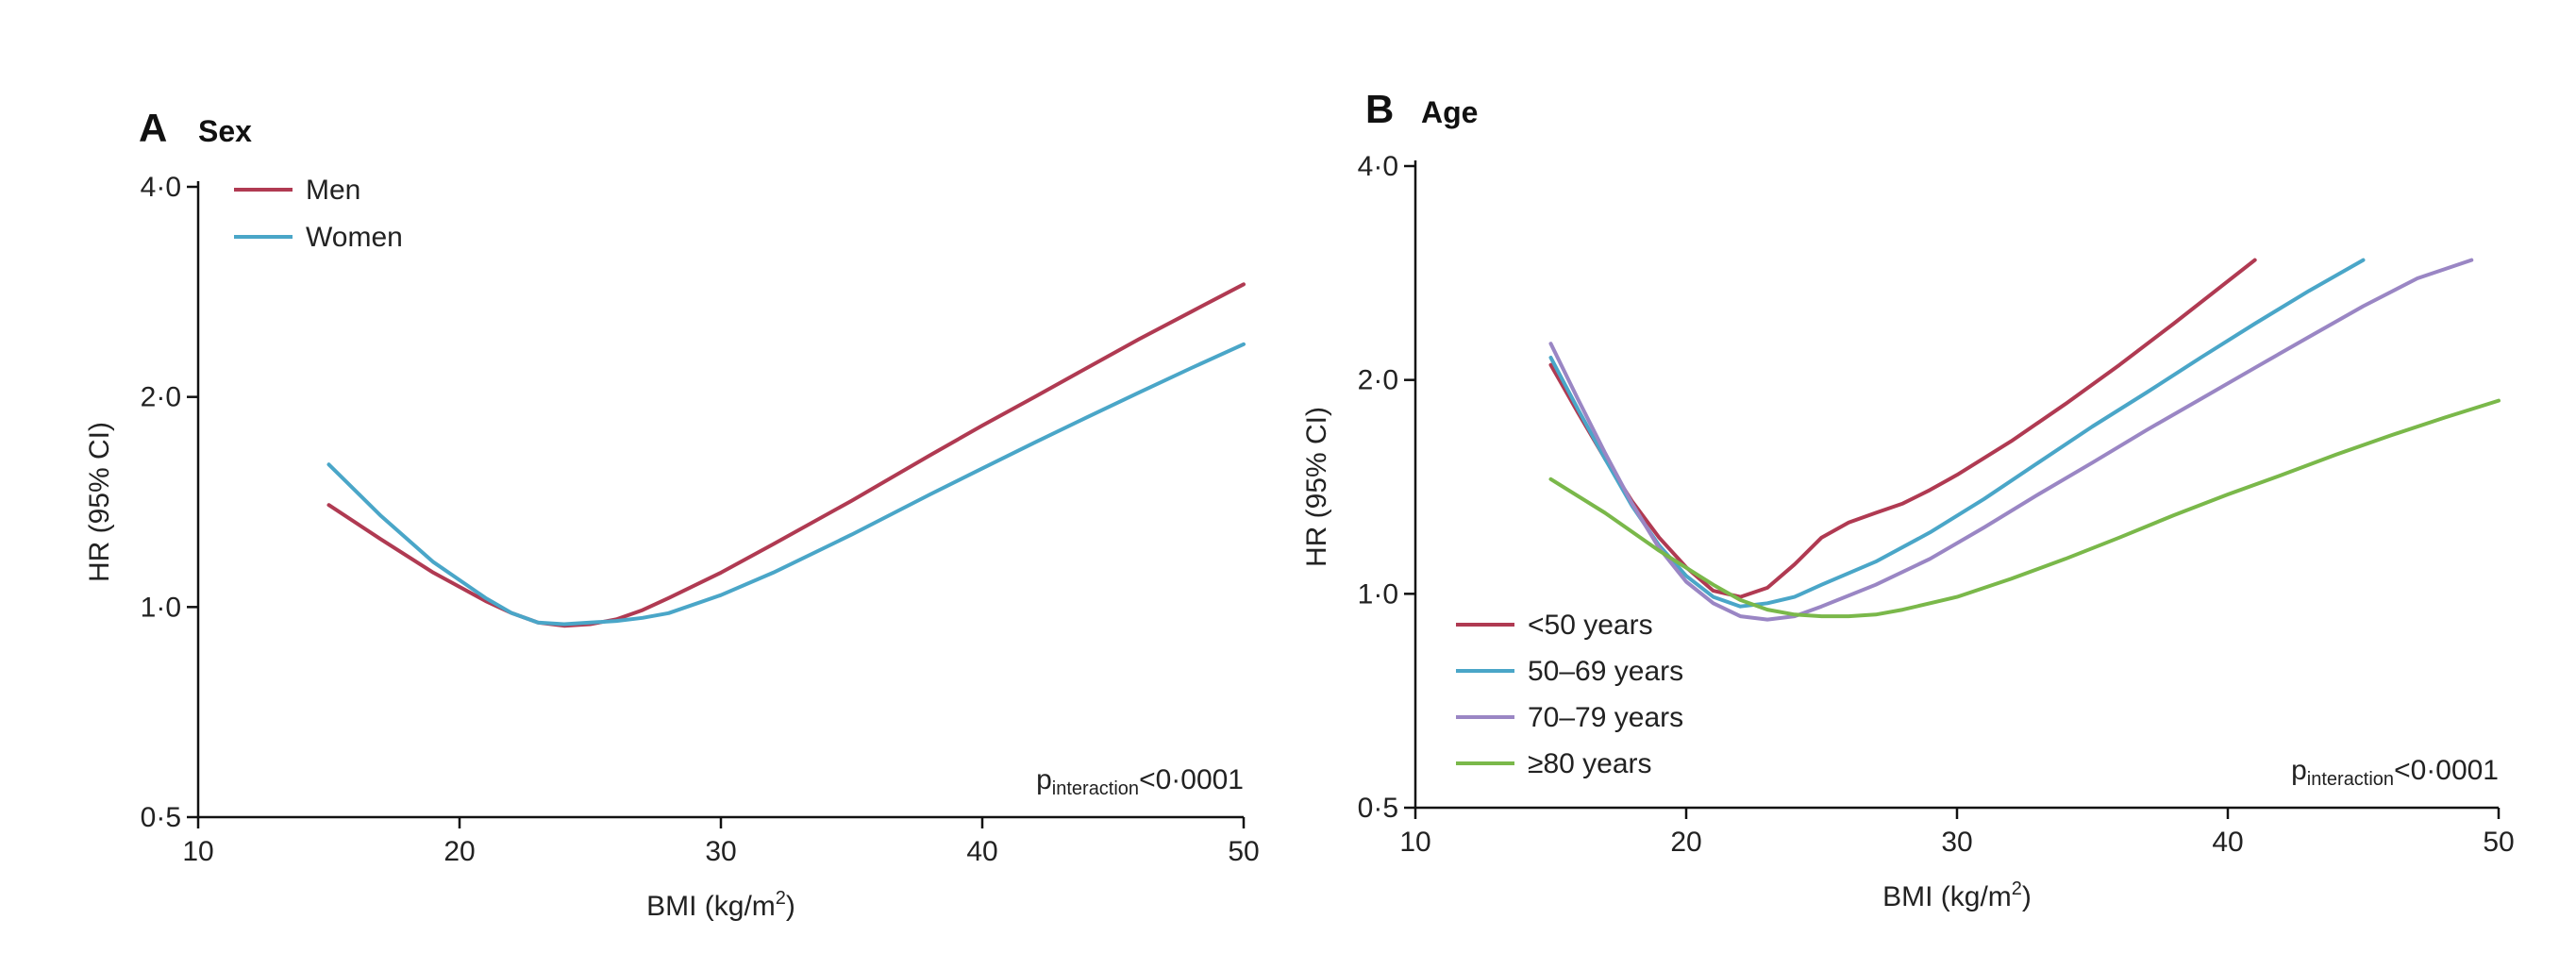 This screenshot has height=970, width=2576. I want to click on legend-label: 70–79 years, so click(1605, 717).